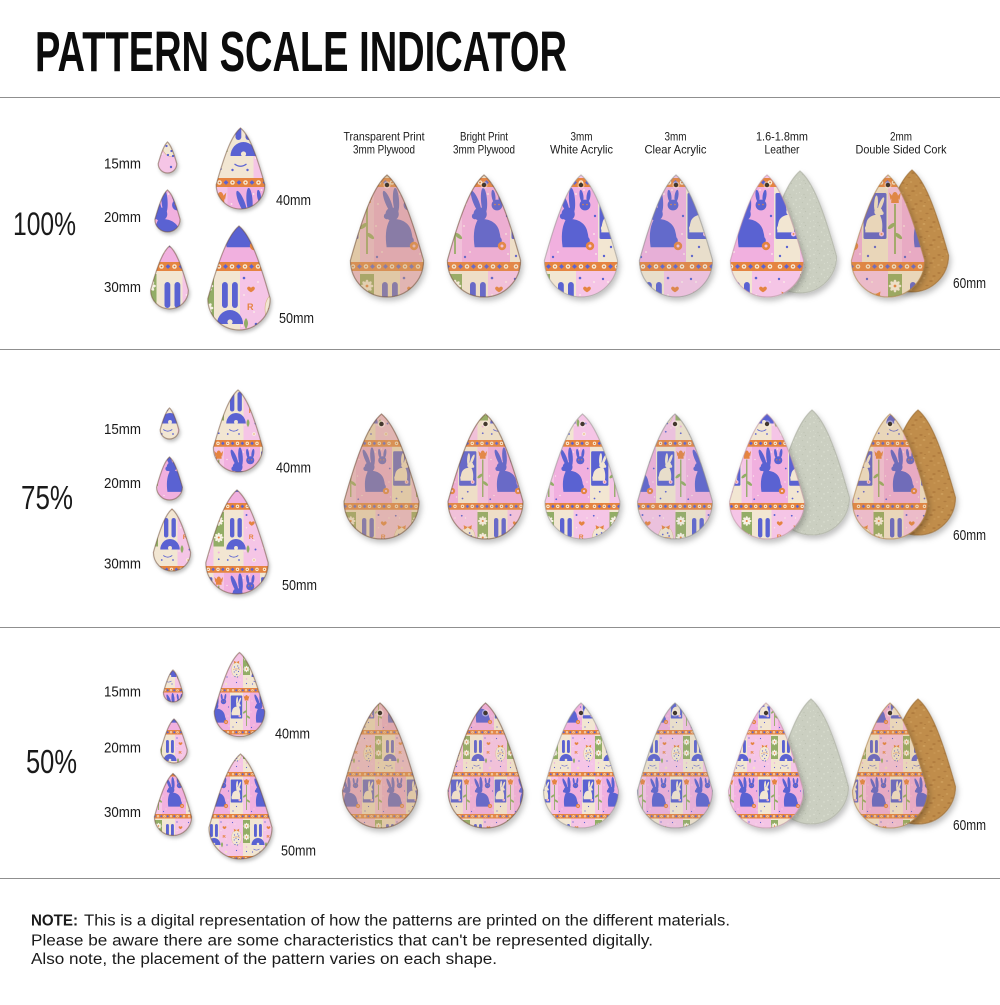 Image resolution: width=1000 pixels, height=1005 pixels. Describe the element at coordinates (782, 137) in the screenshot. I see `svg-text: 1.6-1.8mm` at that location.